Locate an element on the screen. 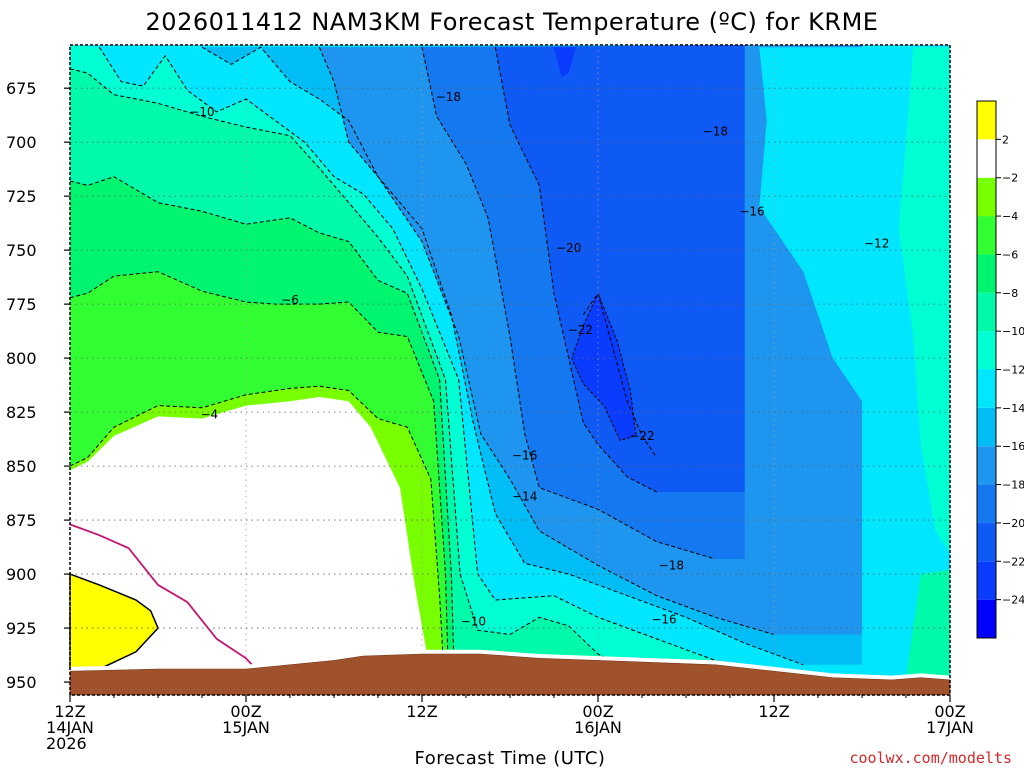  band-near-freezing is located at coordinates (250, 536).